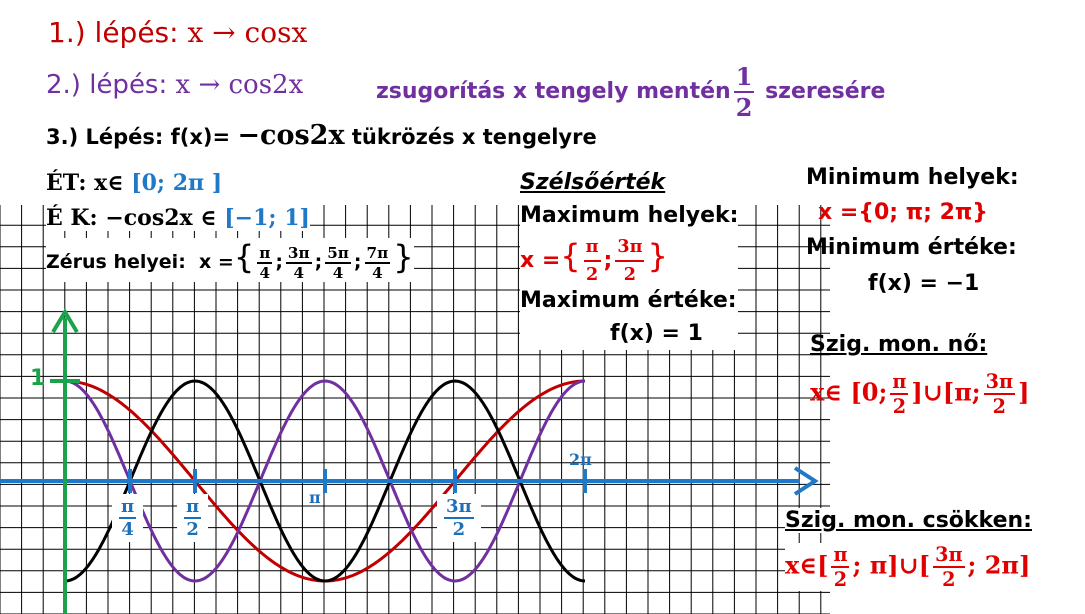 Image resolution: width=1085 pixels, height=614 pixels. I want to click on step-2: 2.) lépés: x → cos2x, so click(174, 85).